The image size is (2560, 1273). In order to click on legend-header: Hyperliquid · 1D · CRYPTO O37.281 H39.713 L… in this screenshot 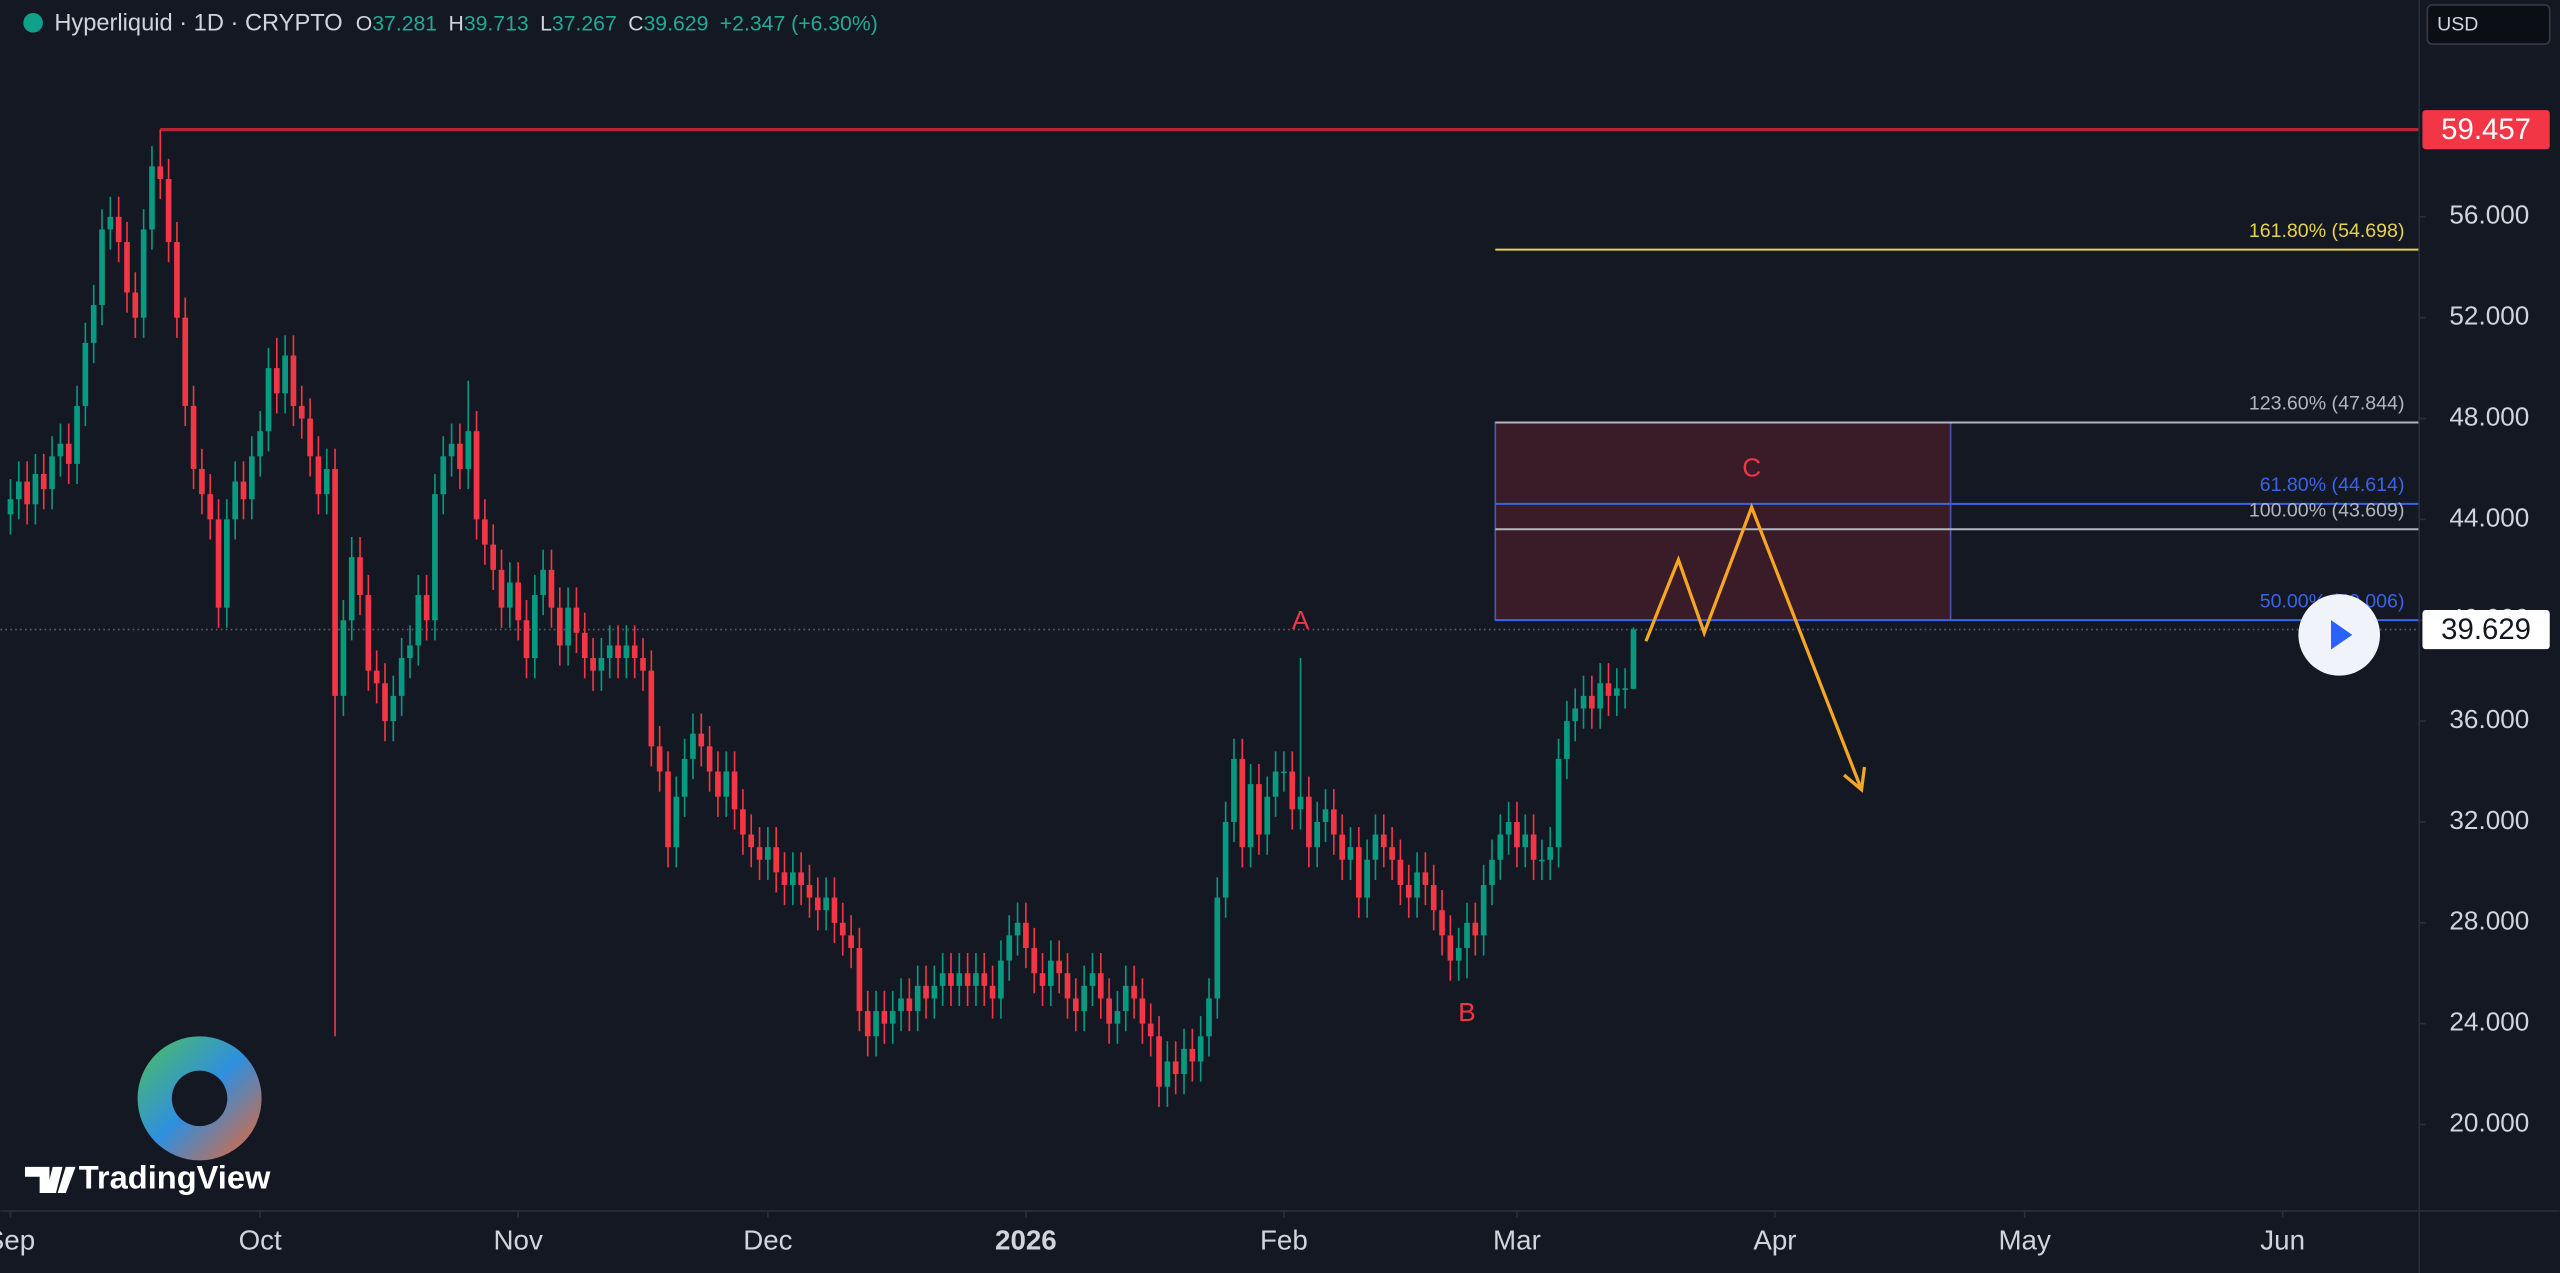, I will do `click(450, 24)`.